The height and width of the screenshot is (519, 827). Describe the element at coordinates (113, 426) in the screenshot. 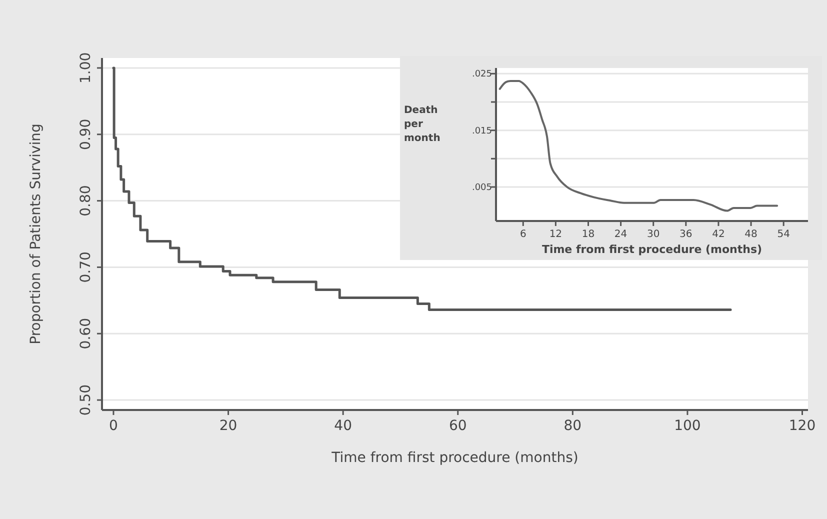

I see `x-tick-label: 0` at that location.